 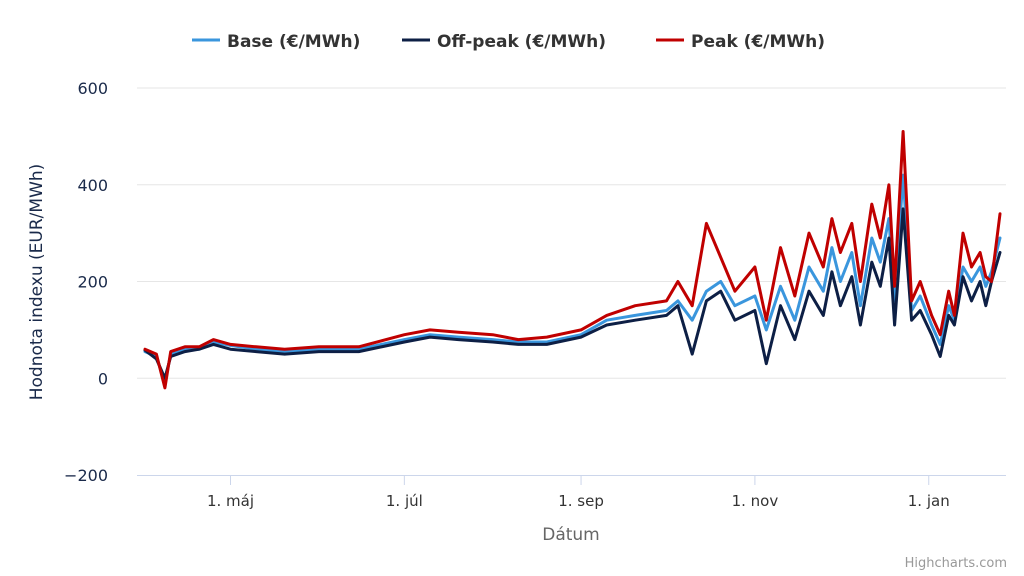 What do you see at coordinates (955, 563) in the screenshot?
I see `credits-link: Highcharts.com` at bounding box center [955, 563].